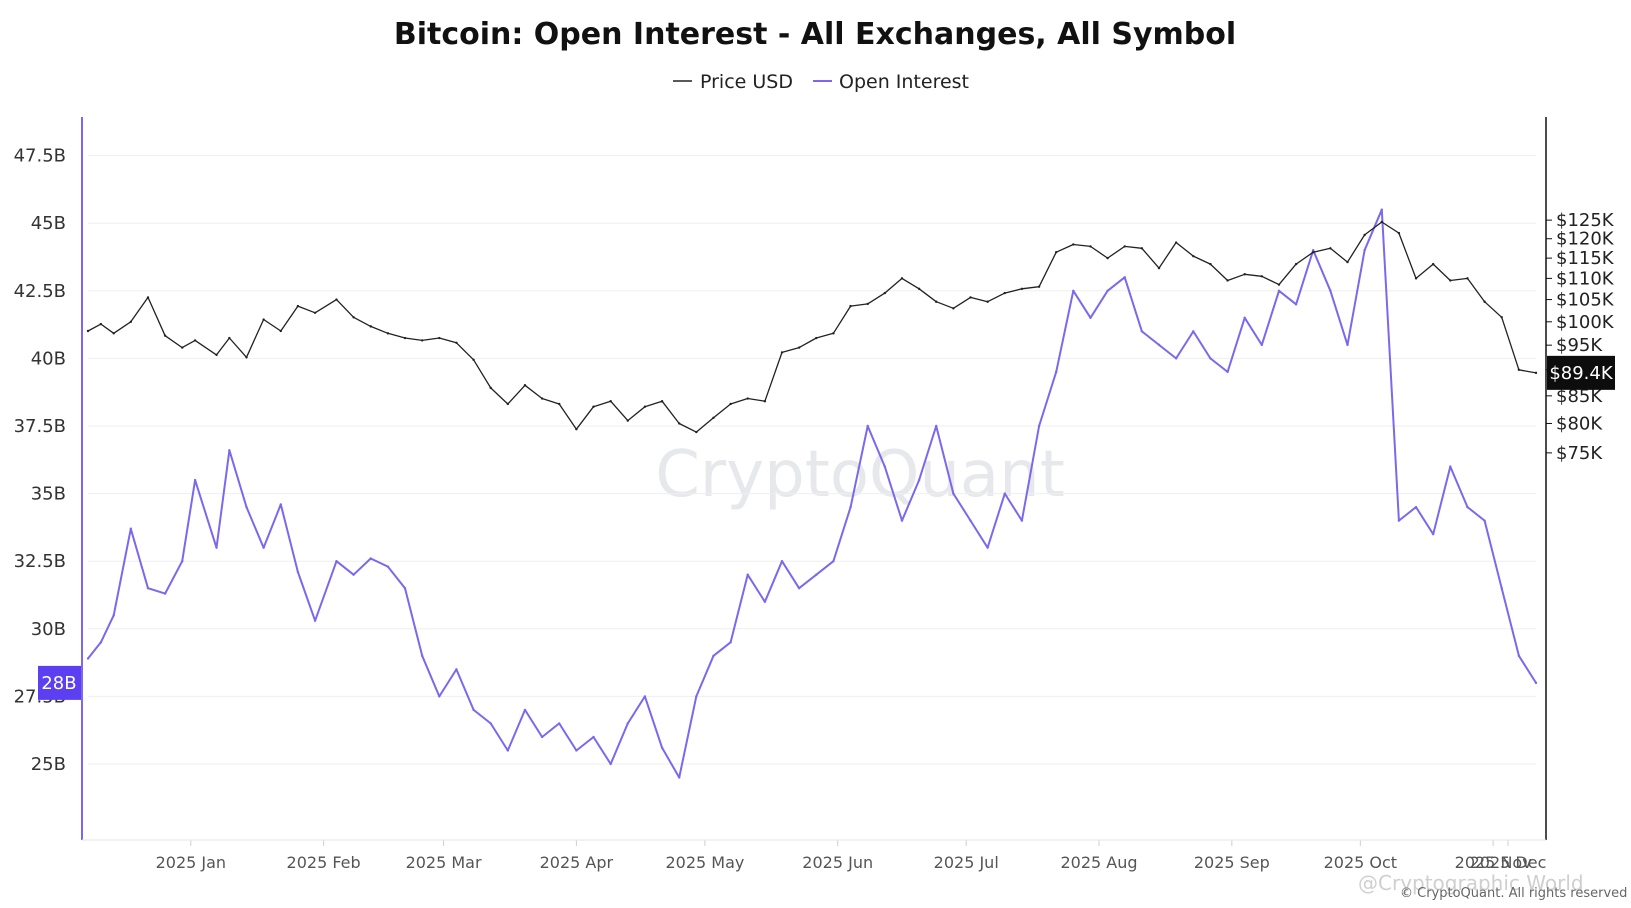 Image resolution: width=1631 pixels, height=908 pixels. I want to click on price-current-badge: $89.4K, so click(1581, 372).